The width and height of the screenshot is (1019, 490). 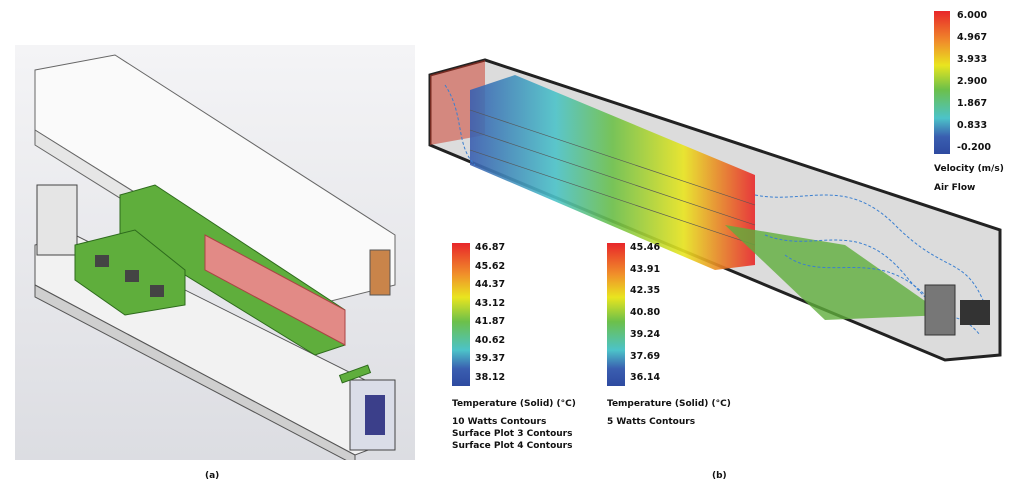 I want to click on tick-label: 4.967, so click(x=972, y=37).